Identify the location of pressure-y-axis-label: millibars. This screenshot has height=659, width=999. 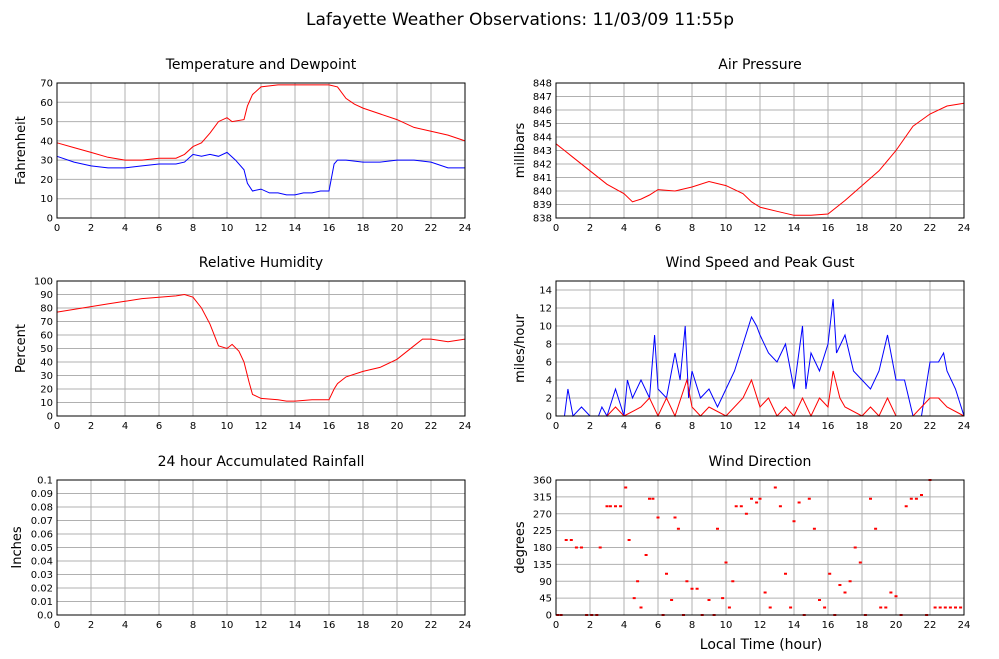
(520, 151).